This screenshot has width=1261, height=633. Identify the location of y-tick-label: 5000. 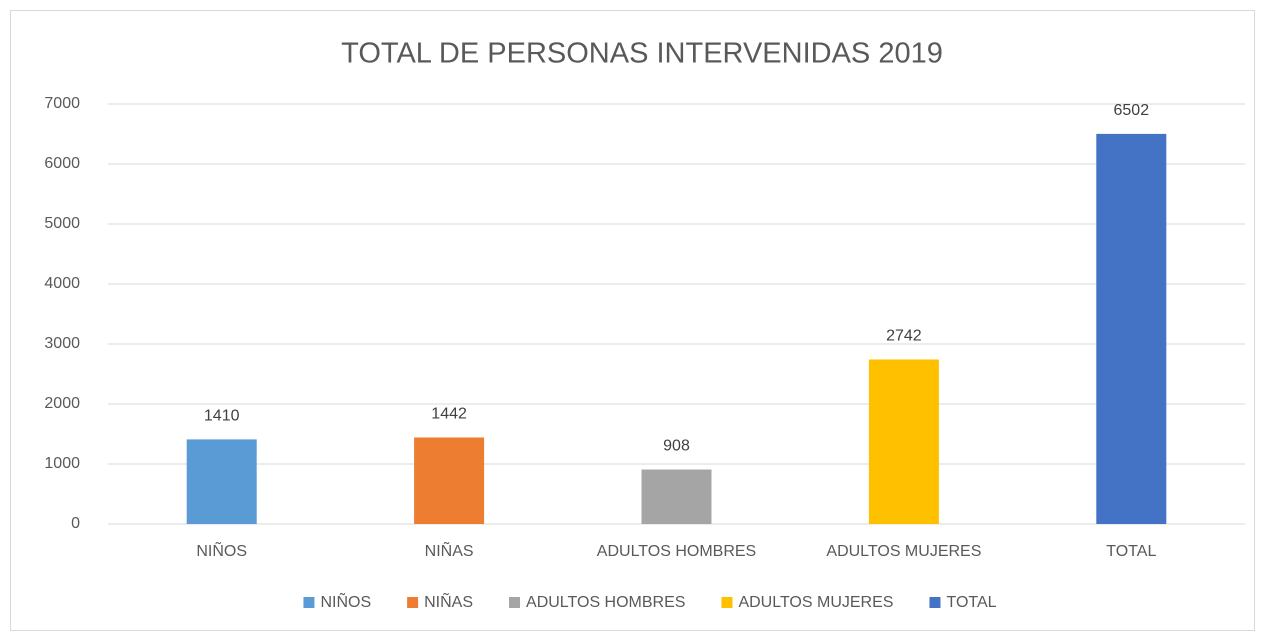
(62, 223).